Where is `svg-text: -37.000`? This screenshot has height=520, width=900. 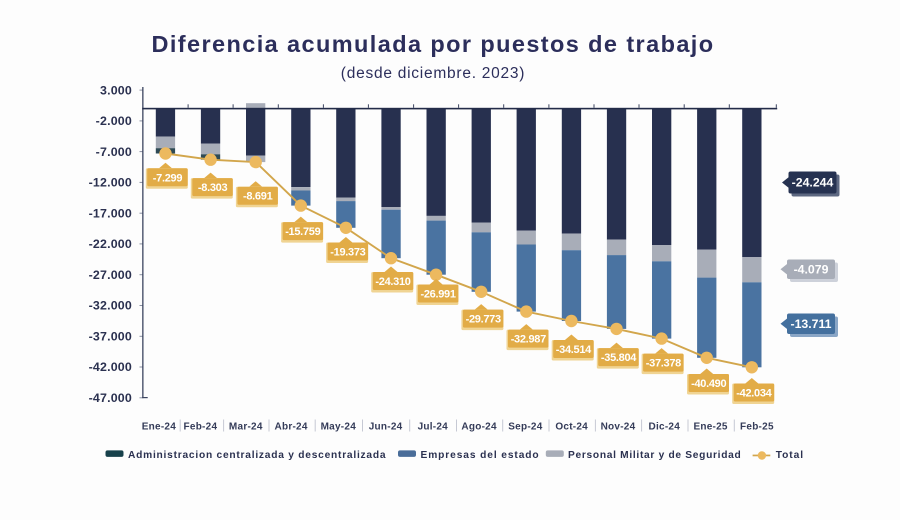
svg-text: -37.000 is located at coordinates (110, 337).